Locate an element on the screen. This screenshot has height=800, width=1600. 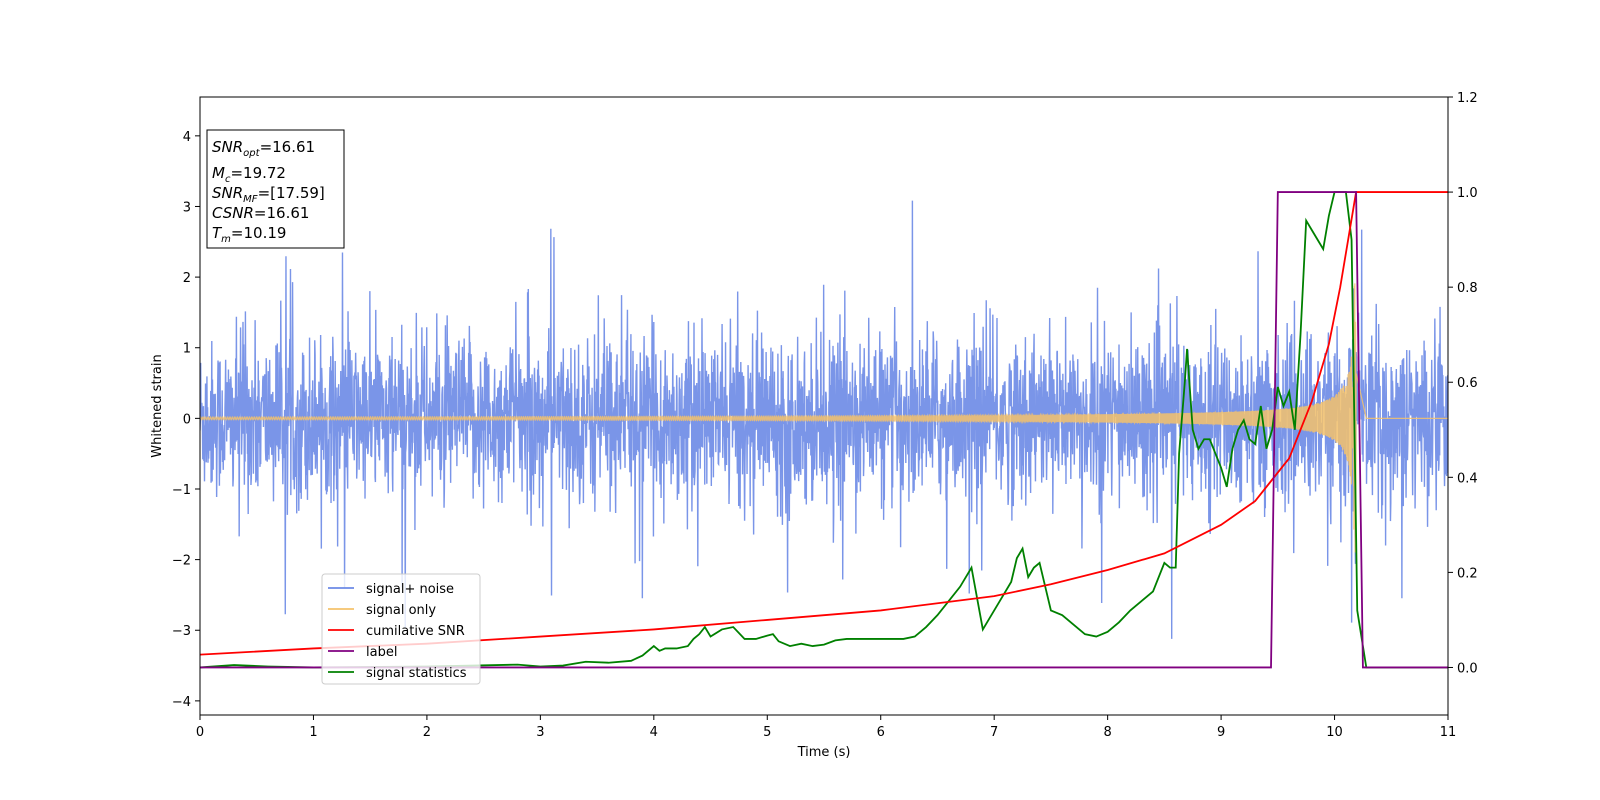
x-tick-label: 2 is located at coordinates (427, 732).